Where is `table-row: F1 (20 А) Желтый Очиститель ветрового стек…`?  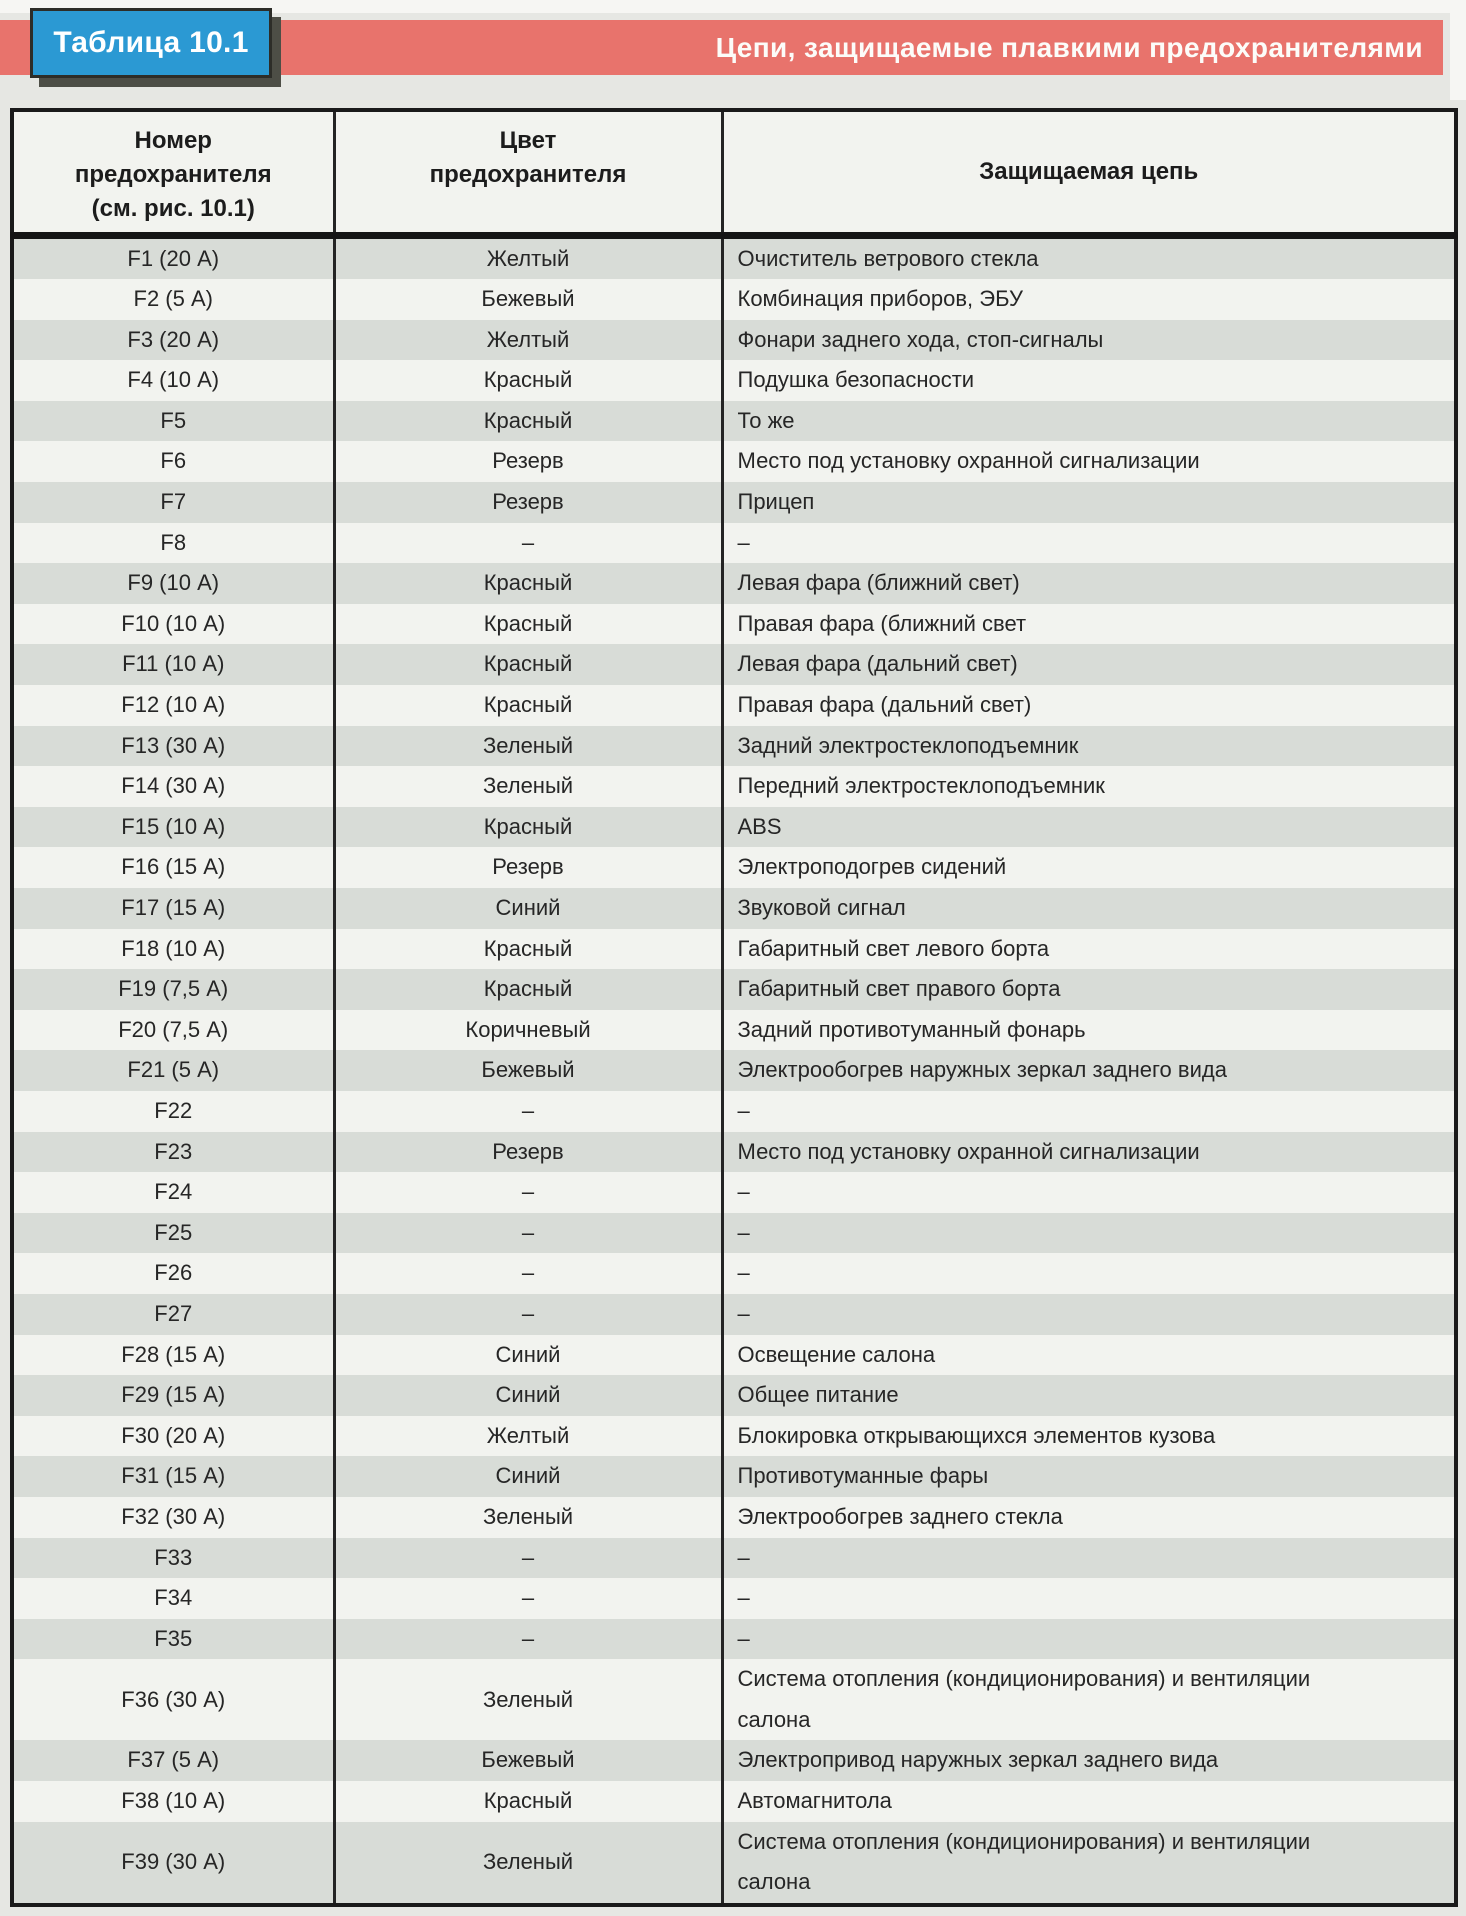
table-row: F1 (20 А) Желтый Очиститель ветрового стек… is located at coordinates (734, 257).